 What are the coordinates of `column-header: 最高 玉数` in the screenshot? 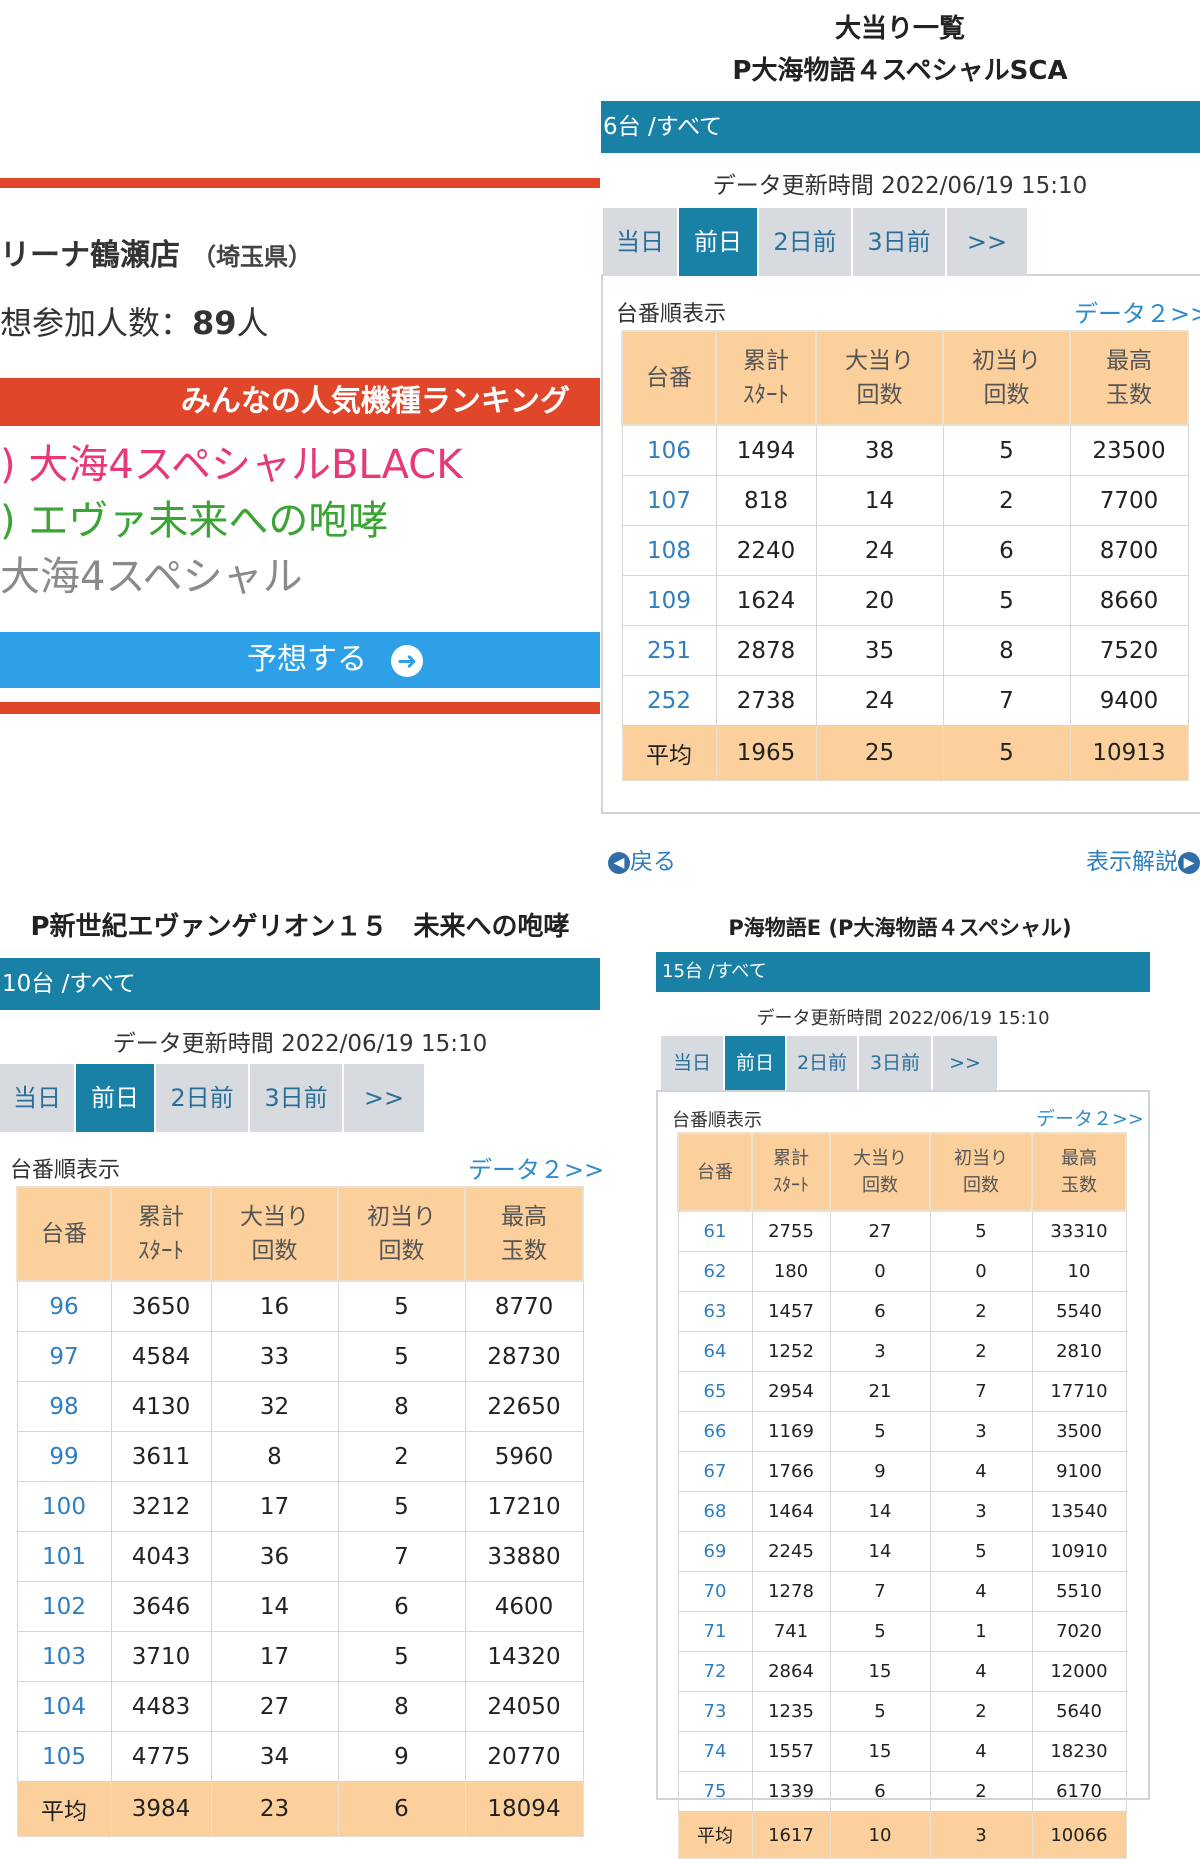 It's located at (1079, 1172).